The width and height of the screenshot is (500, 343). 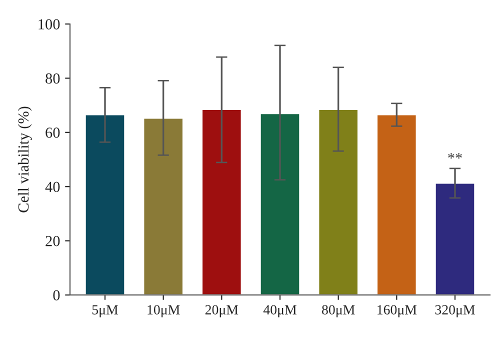 What do you see at coordinates (53, 78) in the screenshot?
I see `y-tick-label: 80` at bounding box center [53, 78].